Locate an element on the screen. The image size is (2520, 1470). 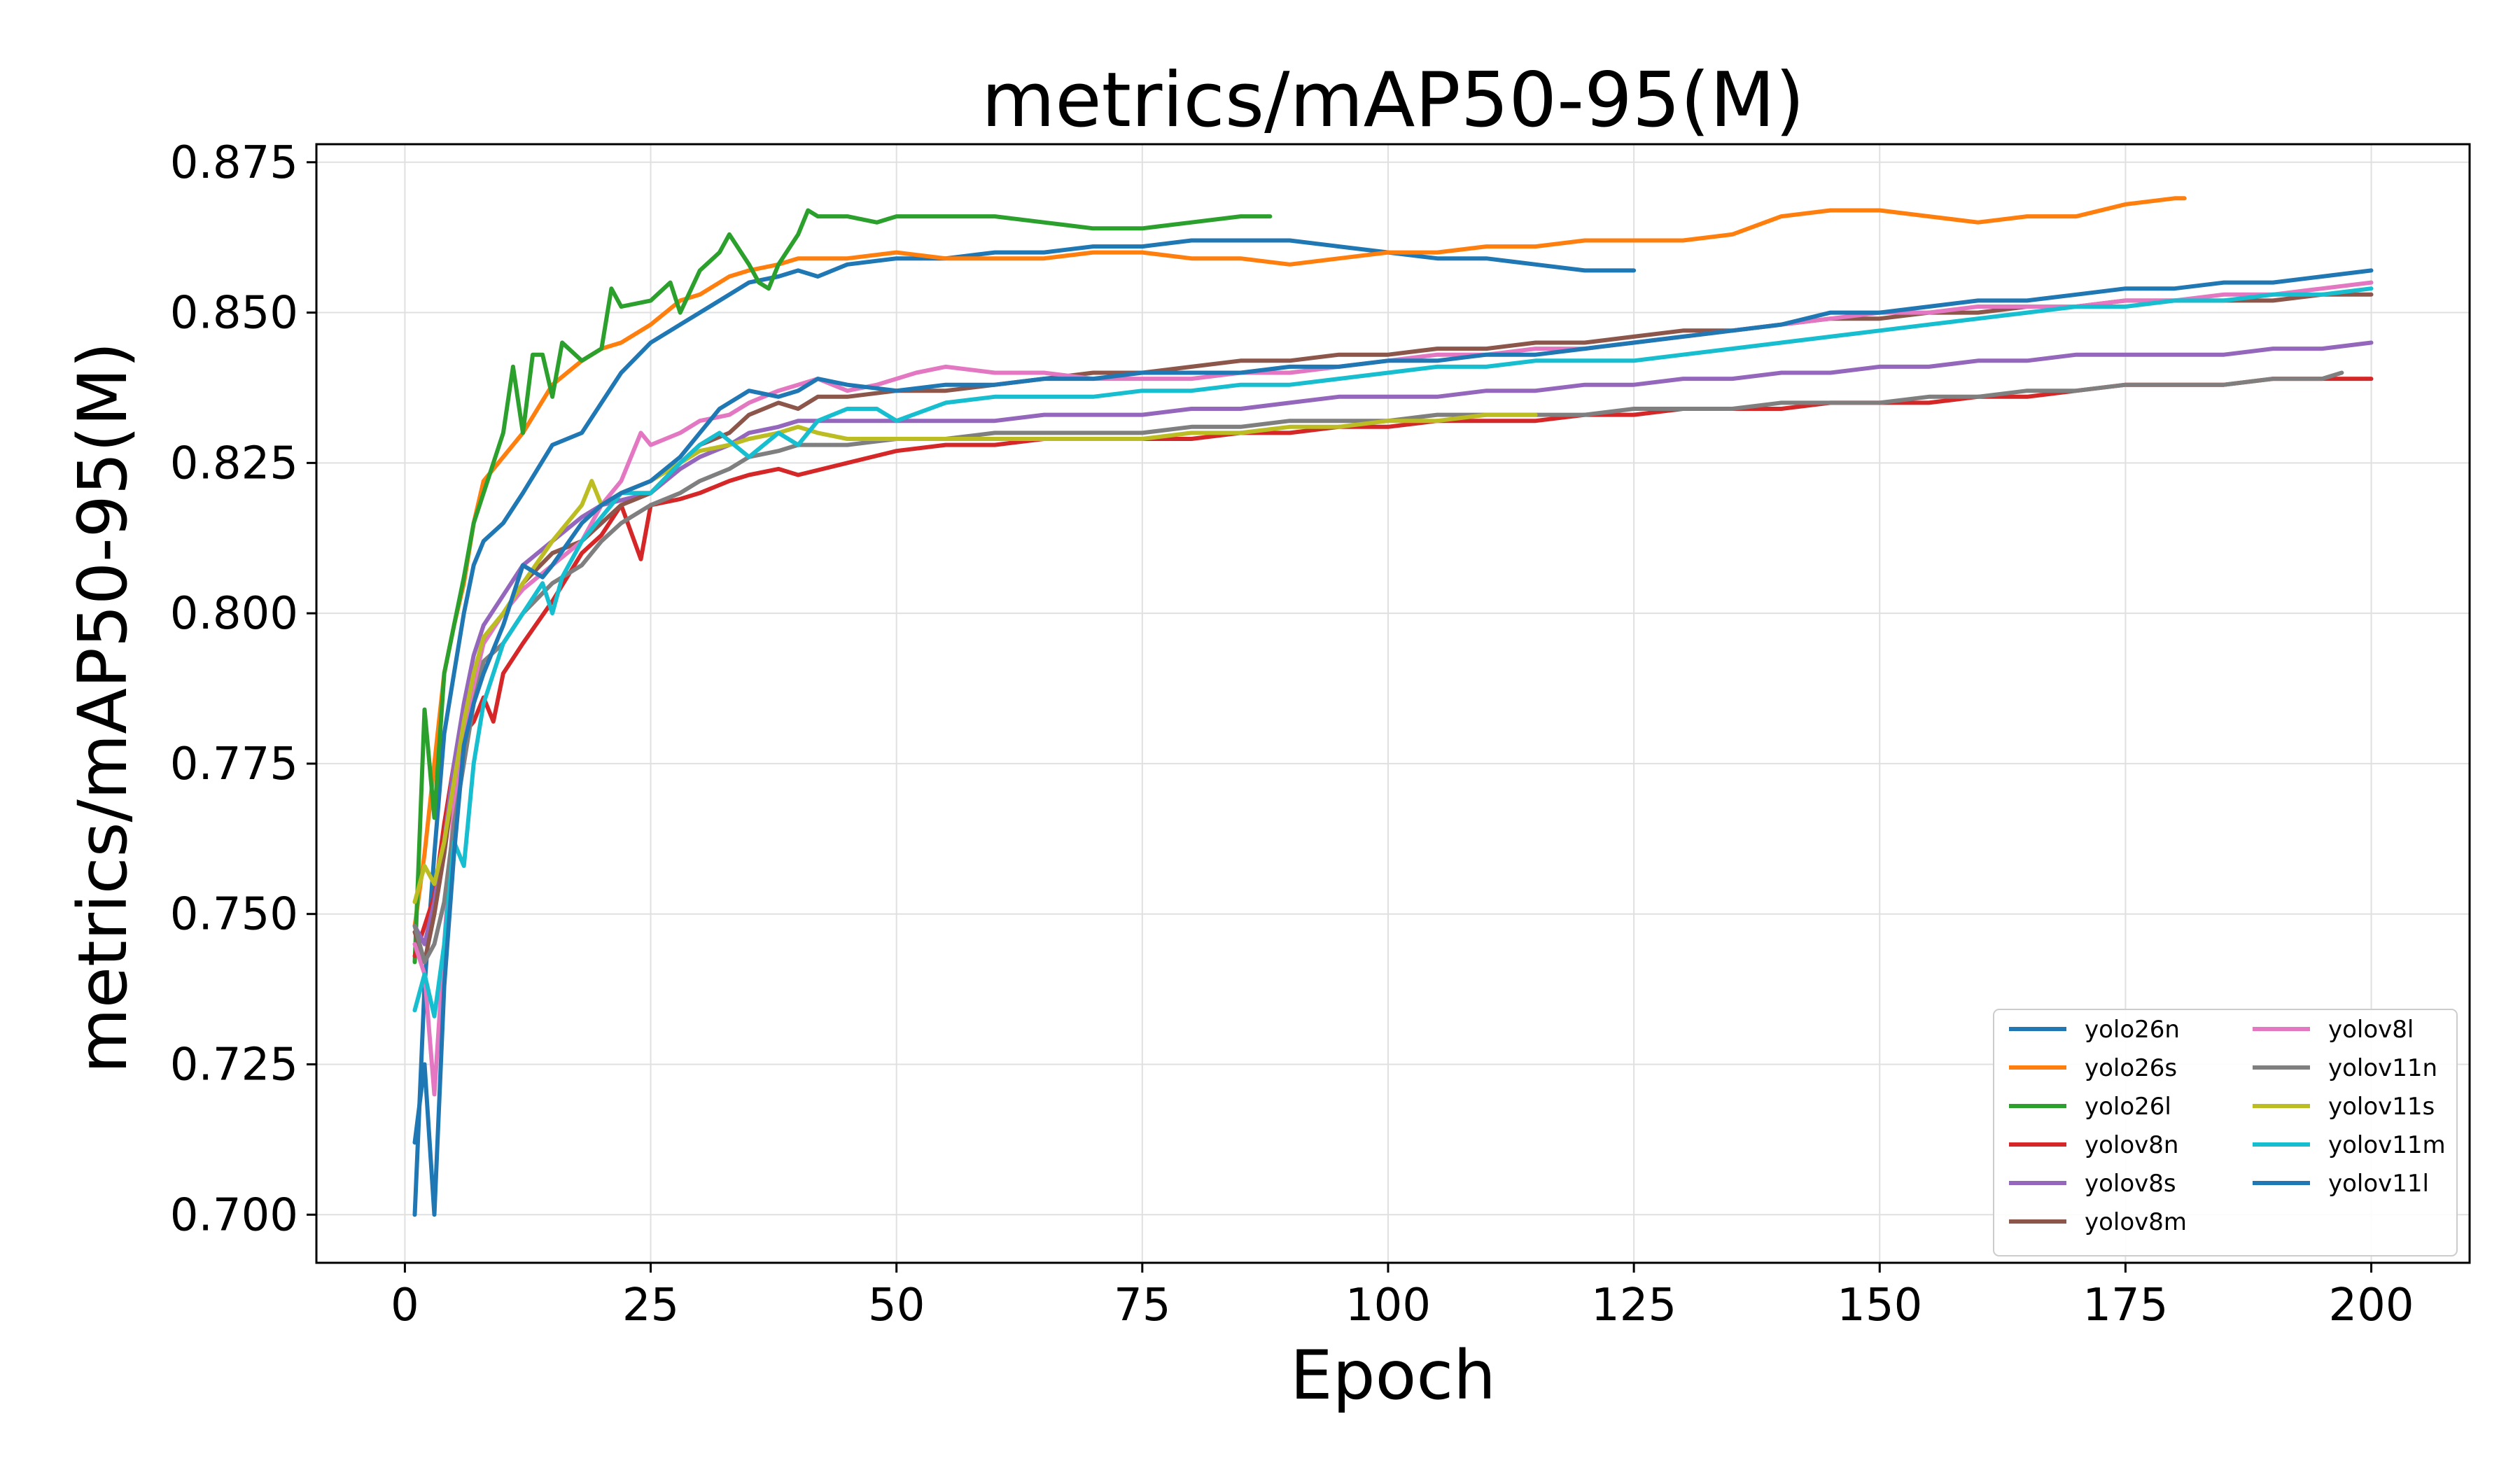
chart-title: metrics/mAP50-95(M) is located at coordinates (1393, 100).